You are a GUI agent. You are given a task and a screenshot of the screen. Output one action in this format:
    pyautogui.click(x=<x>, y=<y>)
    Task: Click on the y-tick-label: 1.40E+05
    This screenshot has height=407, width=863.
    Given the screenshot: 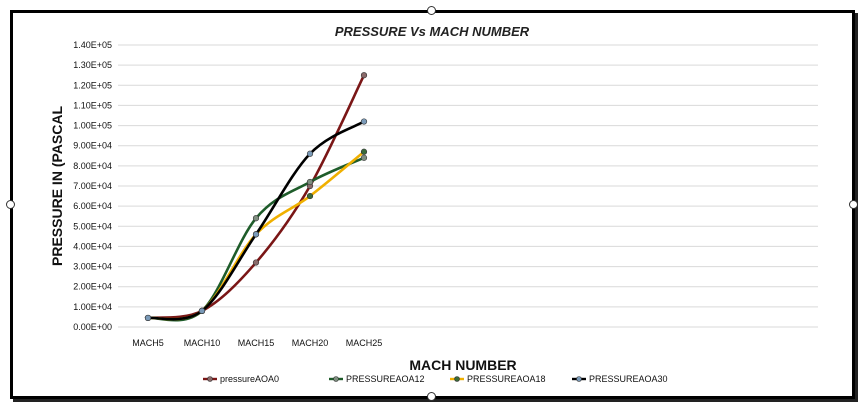 What is the action you would take?
    pyautogui.click(x=92, y=45)
    